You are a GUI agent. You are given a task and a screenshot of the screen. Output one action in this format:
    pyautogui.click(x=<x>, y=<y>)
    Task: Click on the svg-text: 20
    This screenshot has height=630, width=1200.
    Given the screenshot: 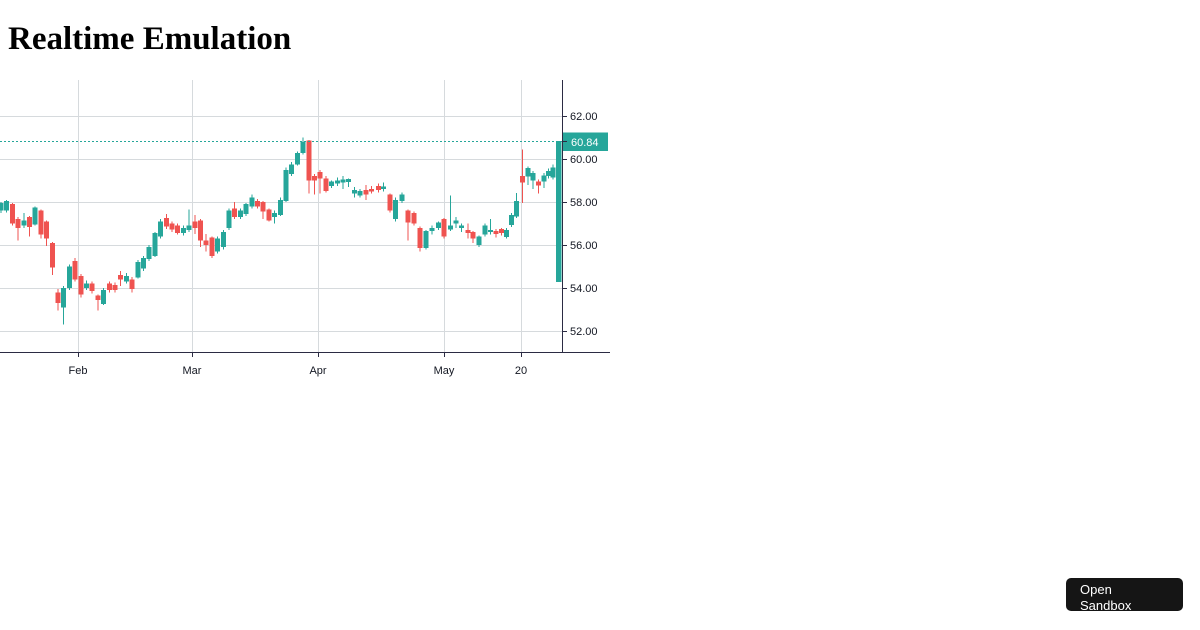 What is the action you would take?
    pyautogui.click(x=521, y=371)
    